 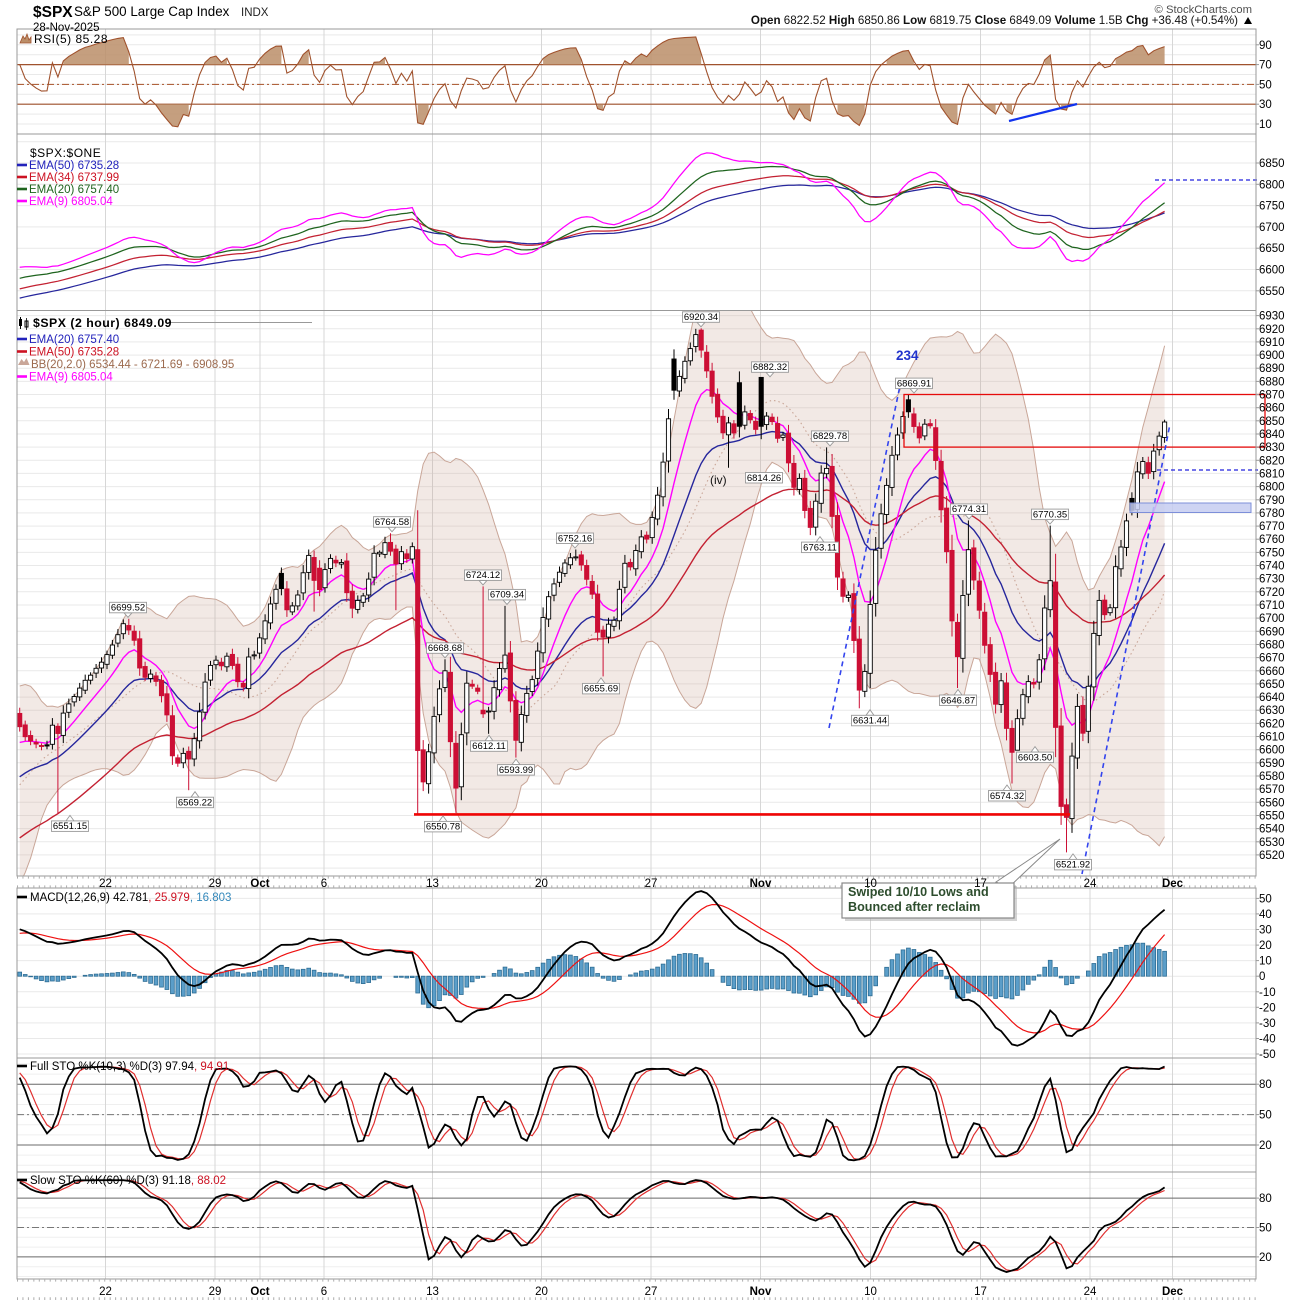 What do you see at coordinates (969, 509) in the screenshot?
I see `svg-text: 6774.31` at bounding box center [969, 509].